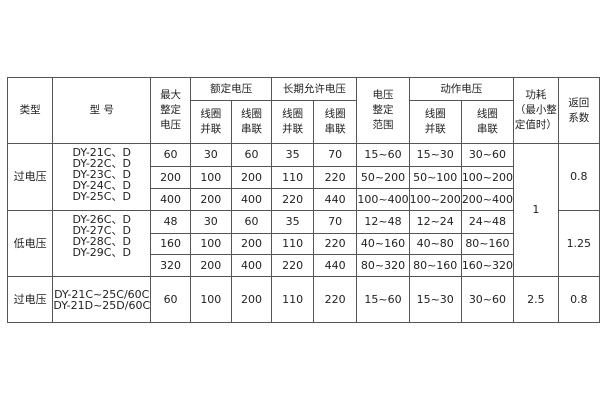  What do you see at coordinates (535, 110) in the screenshot?
I see `text: （最小整` at bounding box center [535, 110].